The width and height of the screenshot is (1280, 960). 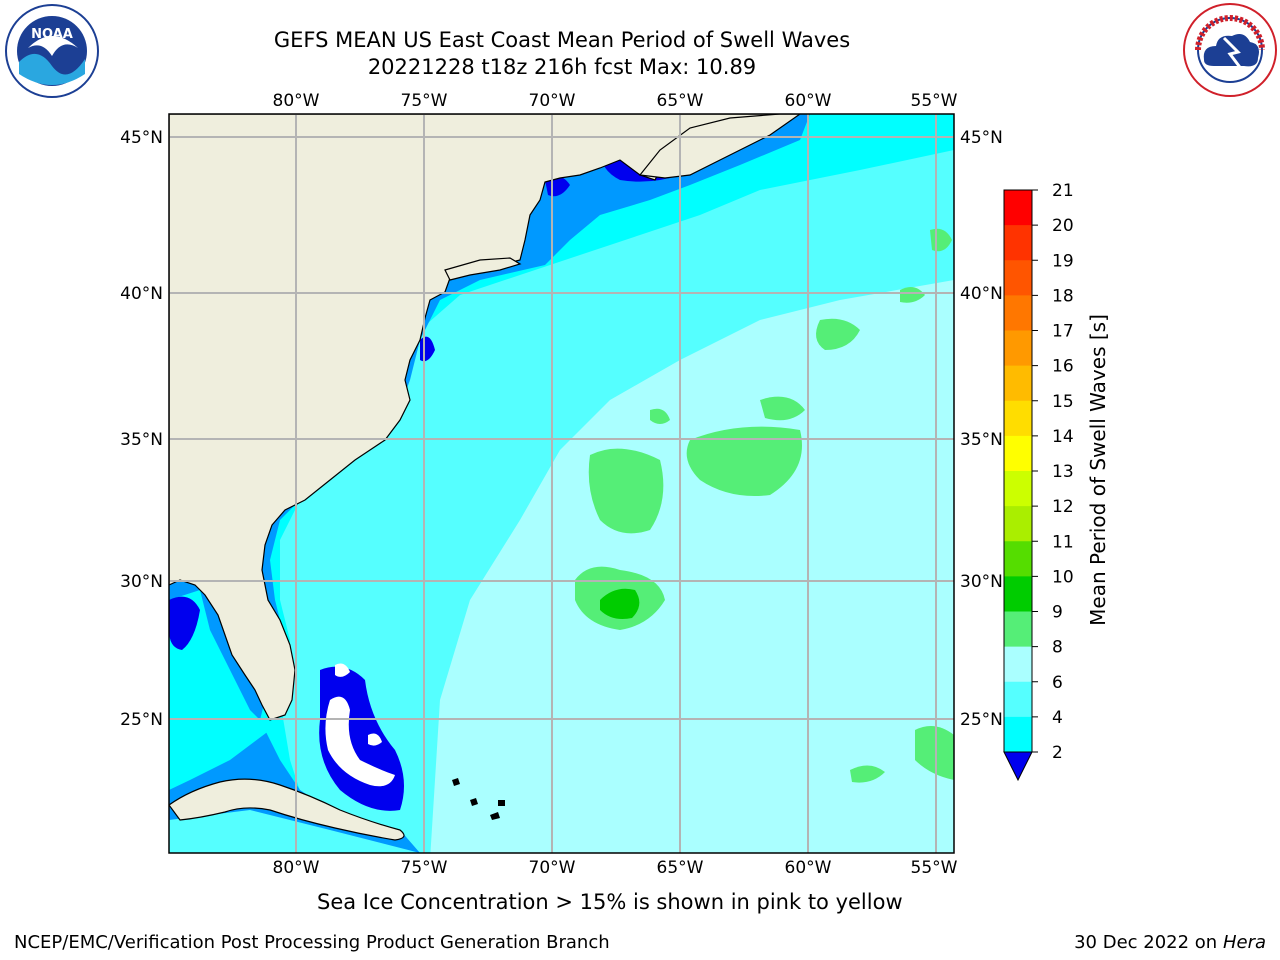 I want to click on gulf-of-mexico-swell, so click(x=219, y=690).